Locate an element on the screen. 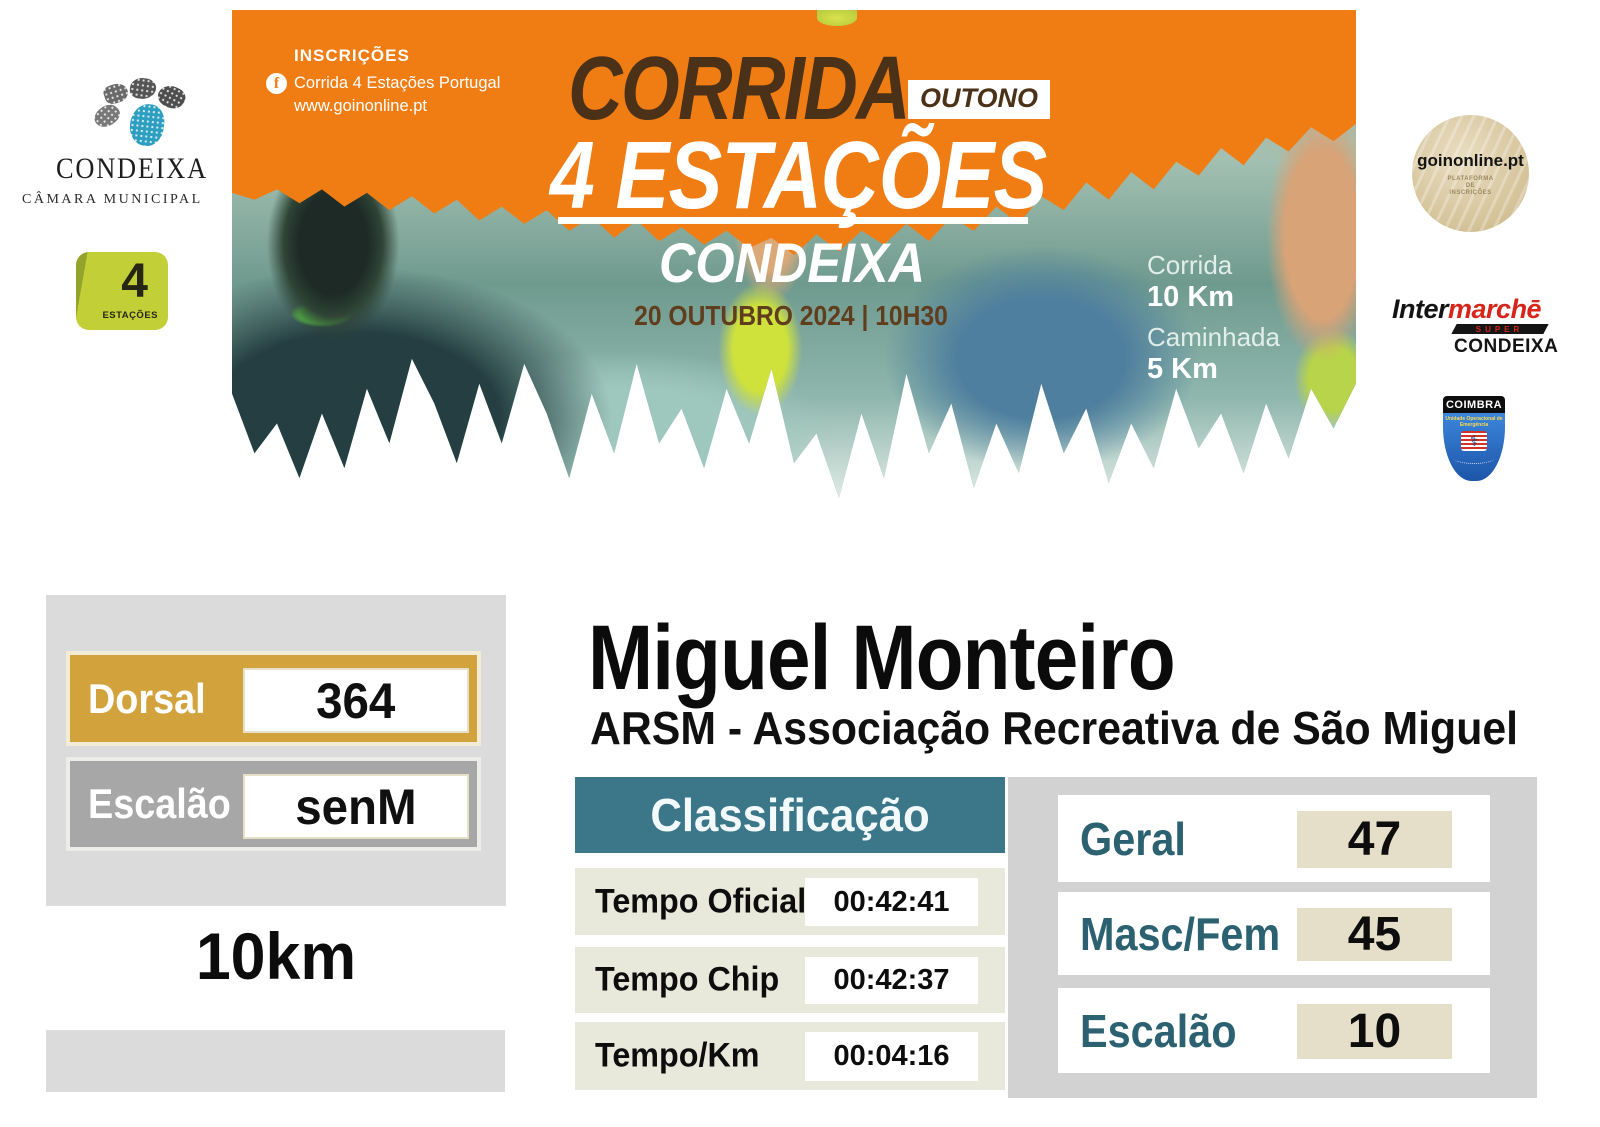  geral-row: Geral 47 is located at coordinates (1274, 838).